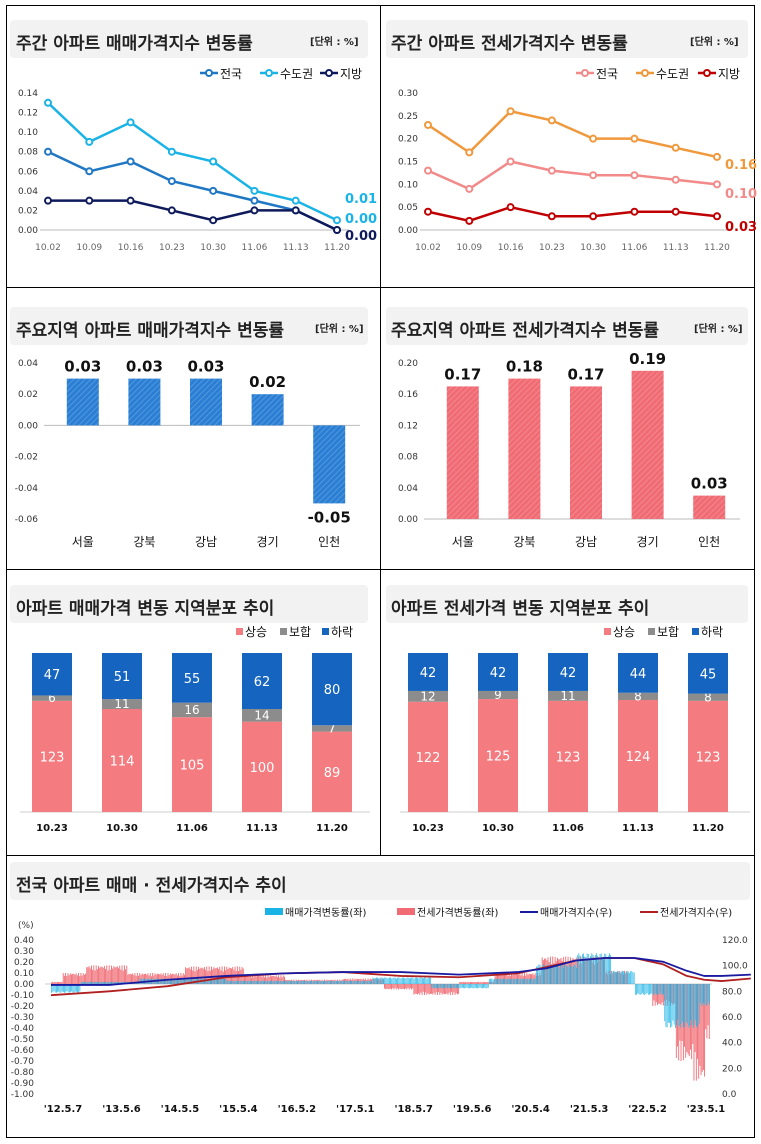 The image size is (761, 1144). Describe the element at coordinates (329, 517) in the screenshot. I see `bar-value-label: -0.05` at that location.